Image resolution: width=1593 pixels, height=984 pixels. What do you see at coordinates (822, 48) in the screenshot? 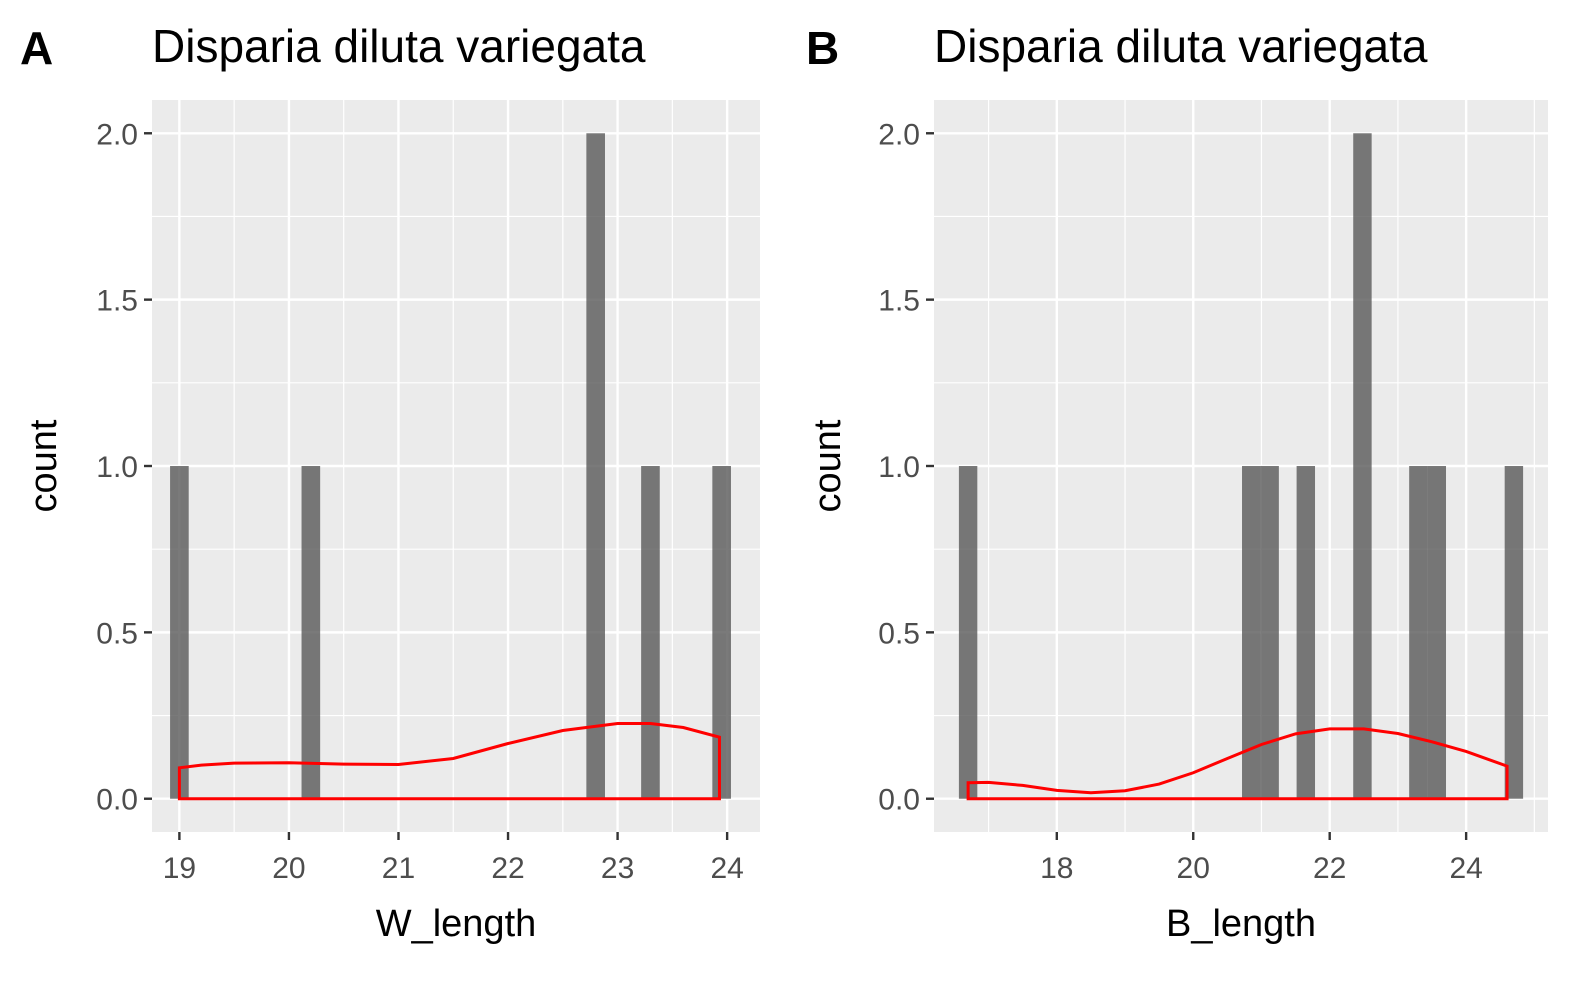
I see `panel-tag: B` at bounding box center [822, 48].